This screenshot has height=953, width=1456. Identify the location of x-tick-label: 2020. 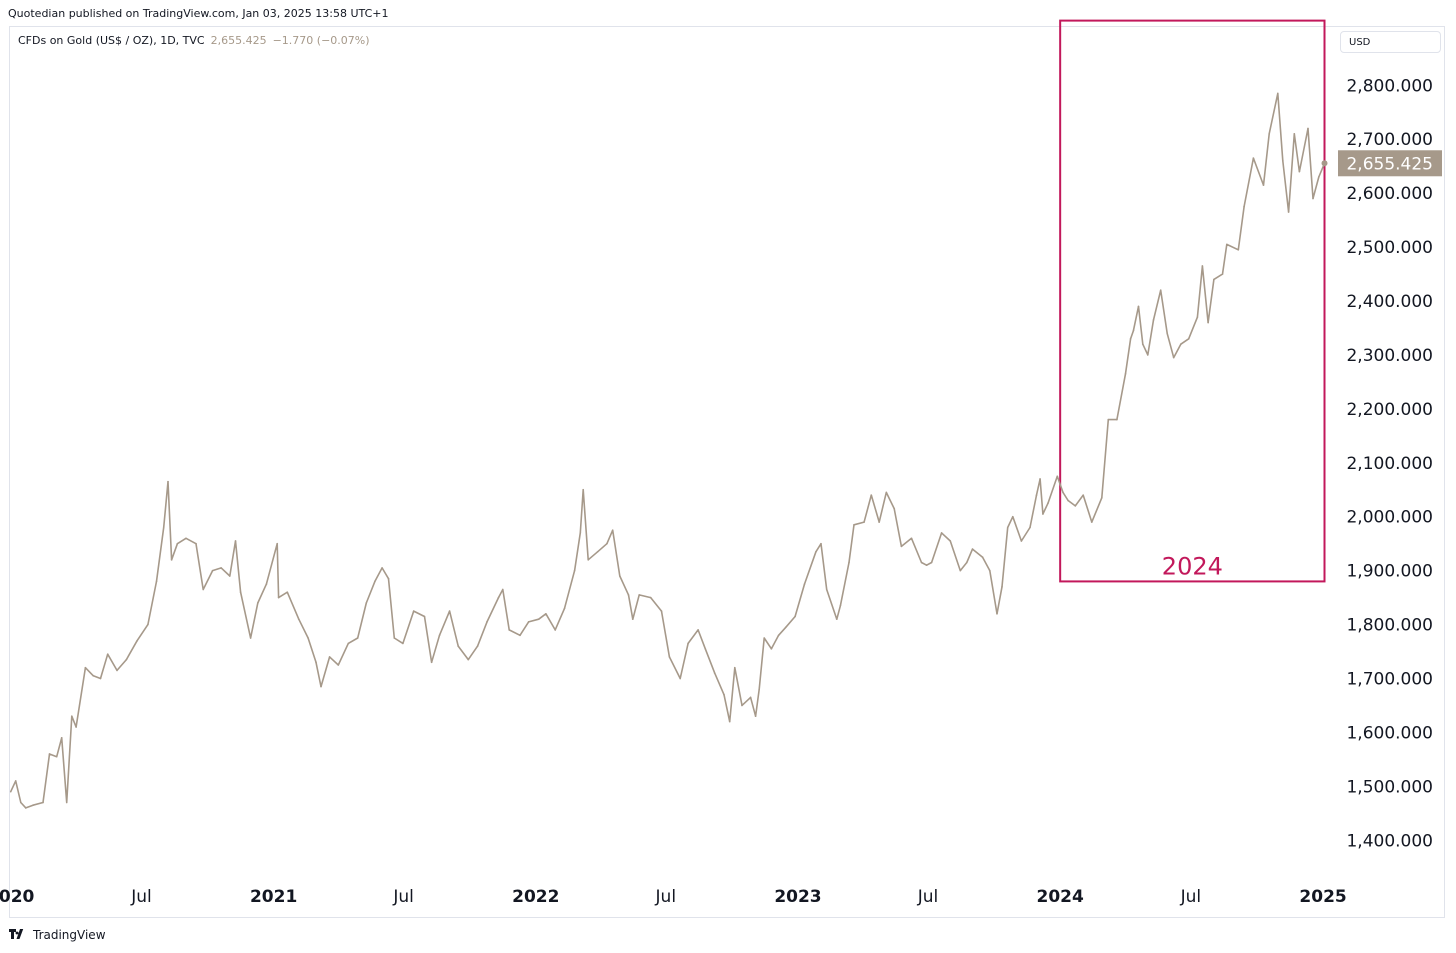
(17, 897).